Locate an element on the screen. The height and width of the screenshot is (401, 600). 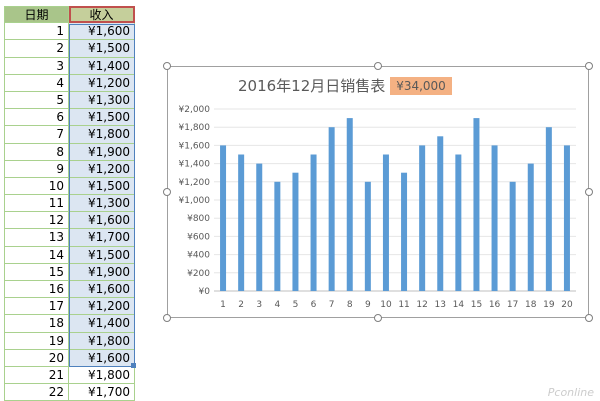
date-cell: 16 is located at coordinates (36, 290).